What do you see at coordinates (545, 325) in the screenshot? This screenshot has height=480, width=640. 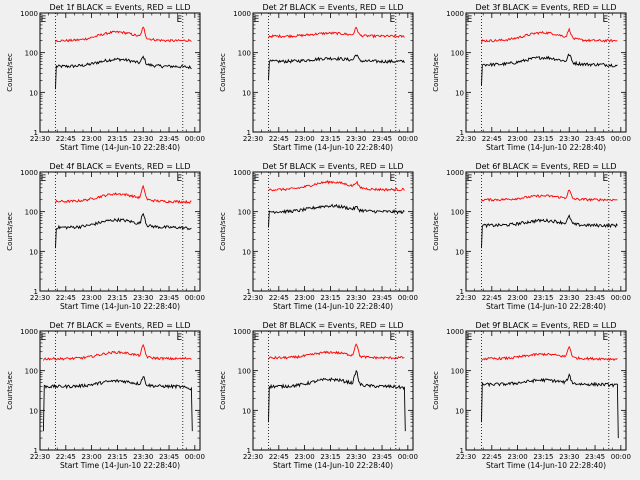 I see `panel-title: Det 9f BLACK = Events, RED = LLD` at bounding box center [545, 325].